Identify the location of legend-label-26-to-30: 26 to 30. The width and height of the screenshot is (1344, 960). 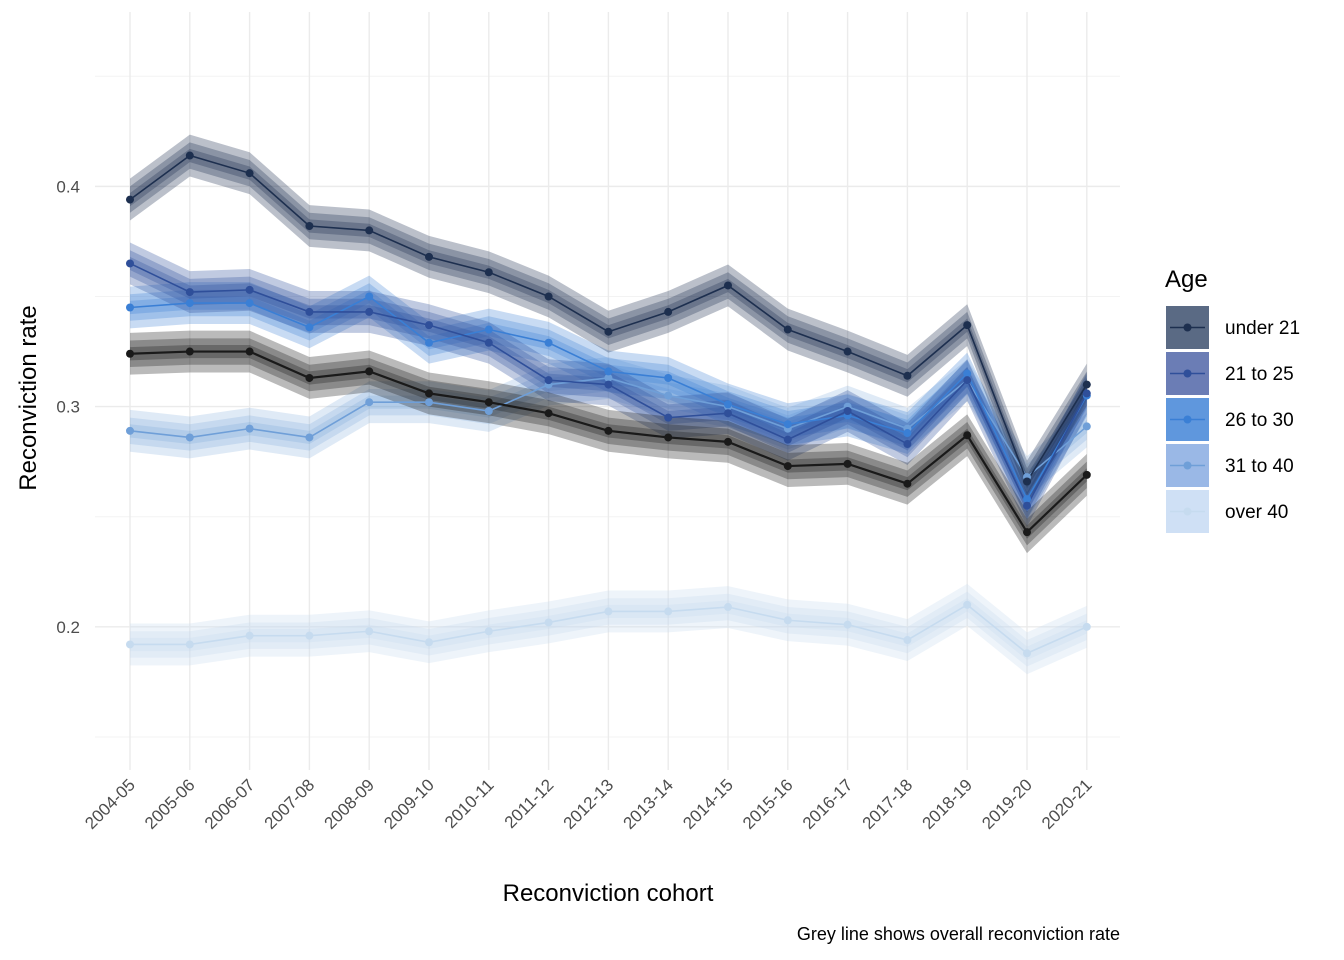
(1259, 420).